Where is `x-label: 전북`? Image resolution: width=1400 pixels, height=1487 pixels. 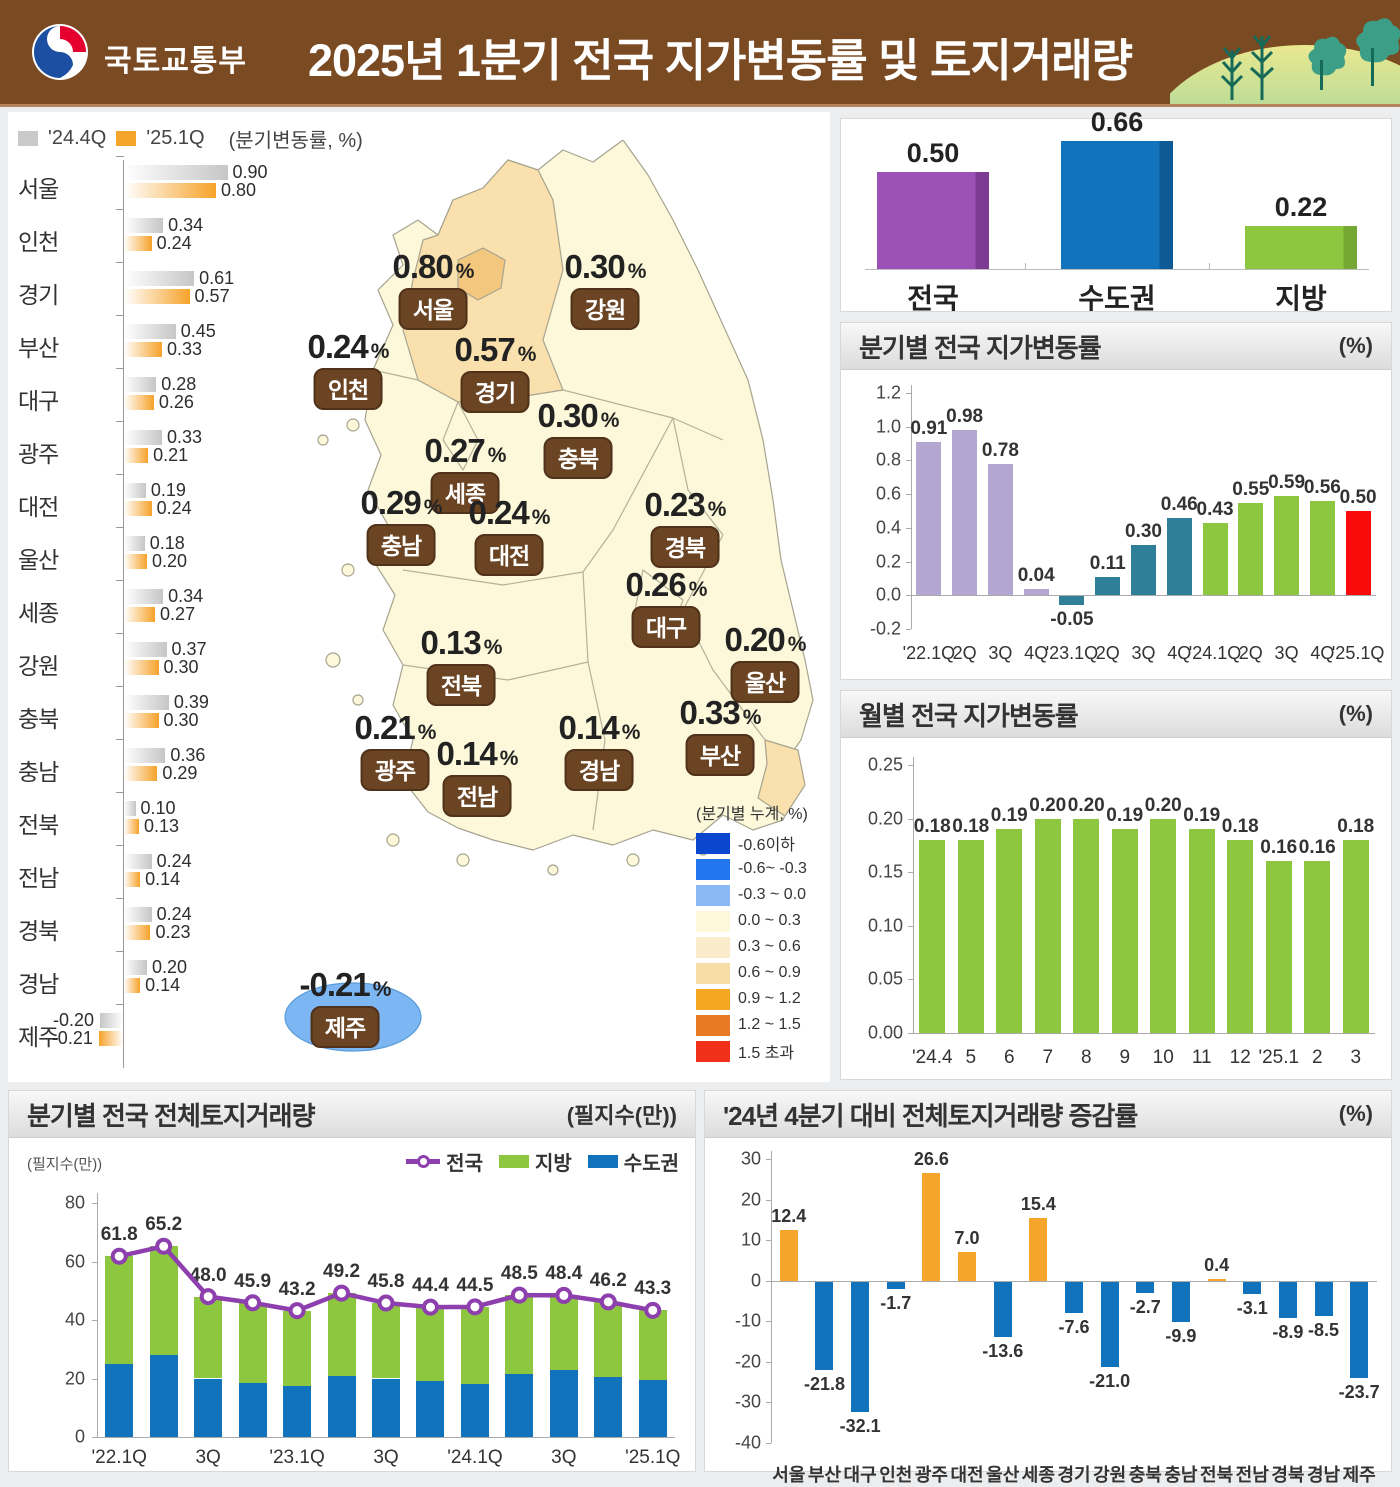 x-label: 전북 is located at coordinates (1217, 1475).